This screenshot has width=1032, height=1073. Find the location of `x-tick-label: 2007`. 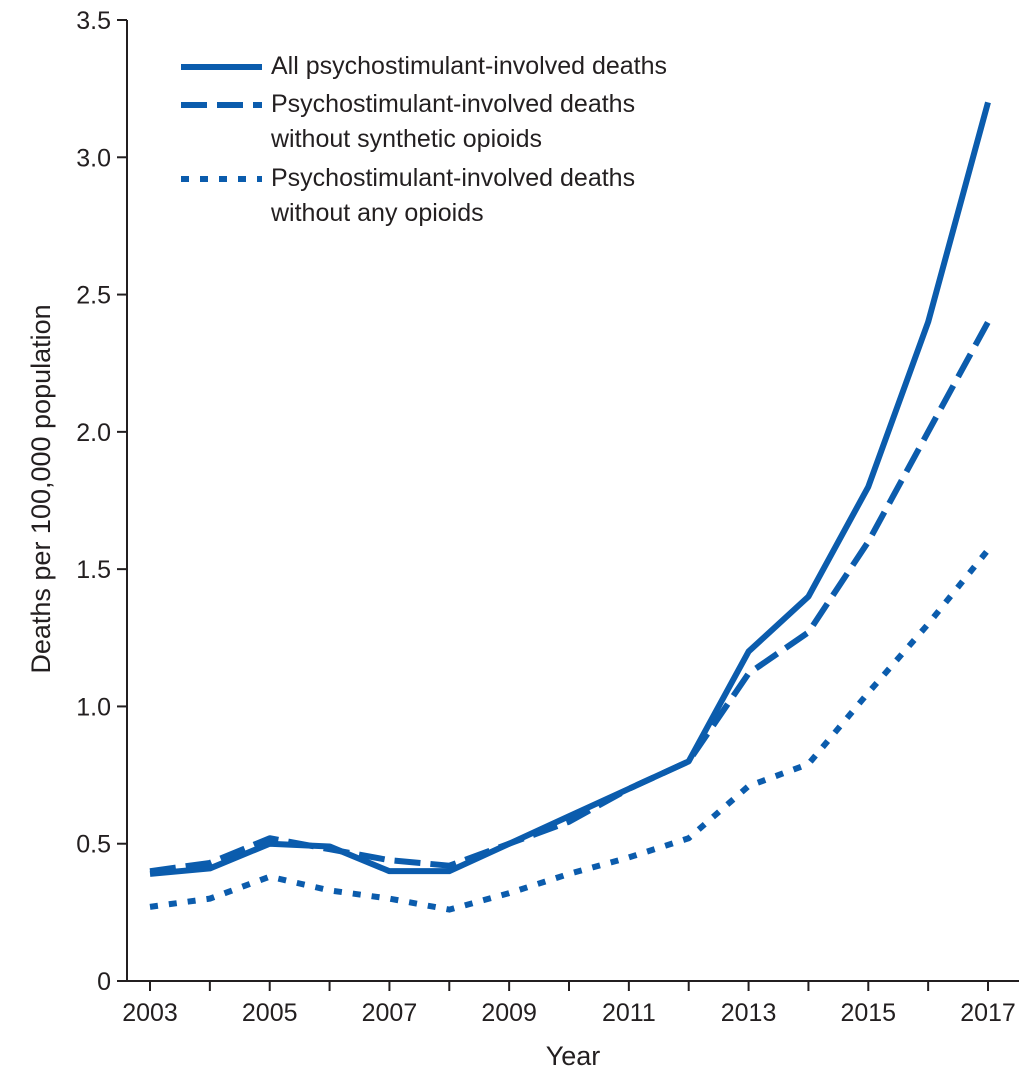

x-tick-label: 2007 is located at coordinates (390, 1013).